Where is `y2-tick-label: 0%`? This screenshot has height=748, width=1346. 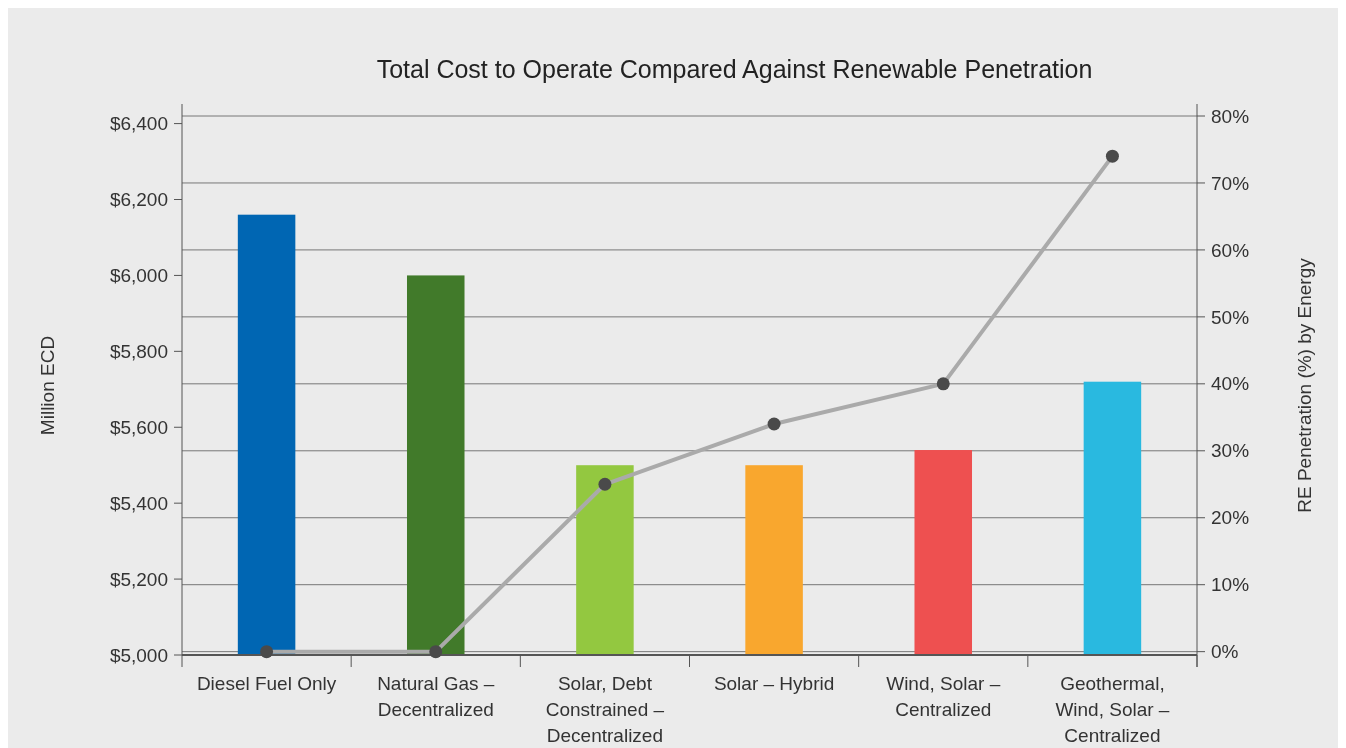
y2-tick-label: 0% is located at coordinates (1225, 652).